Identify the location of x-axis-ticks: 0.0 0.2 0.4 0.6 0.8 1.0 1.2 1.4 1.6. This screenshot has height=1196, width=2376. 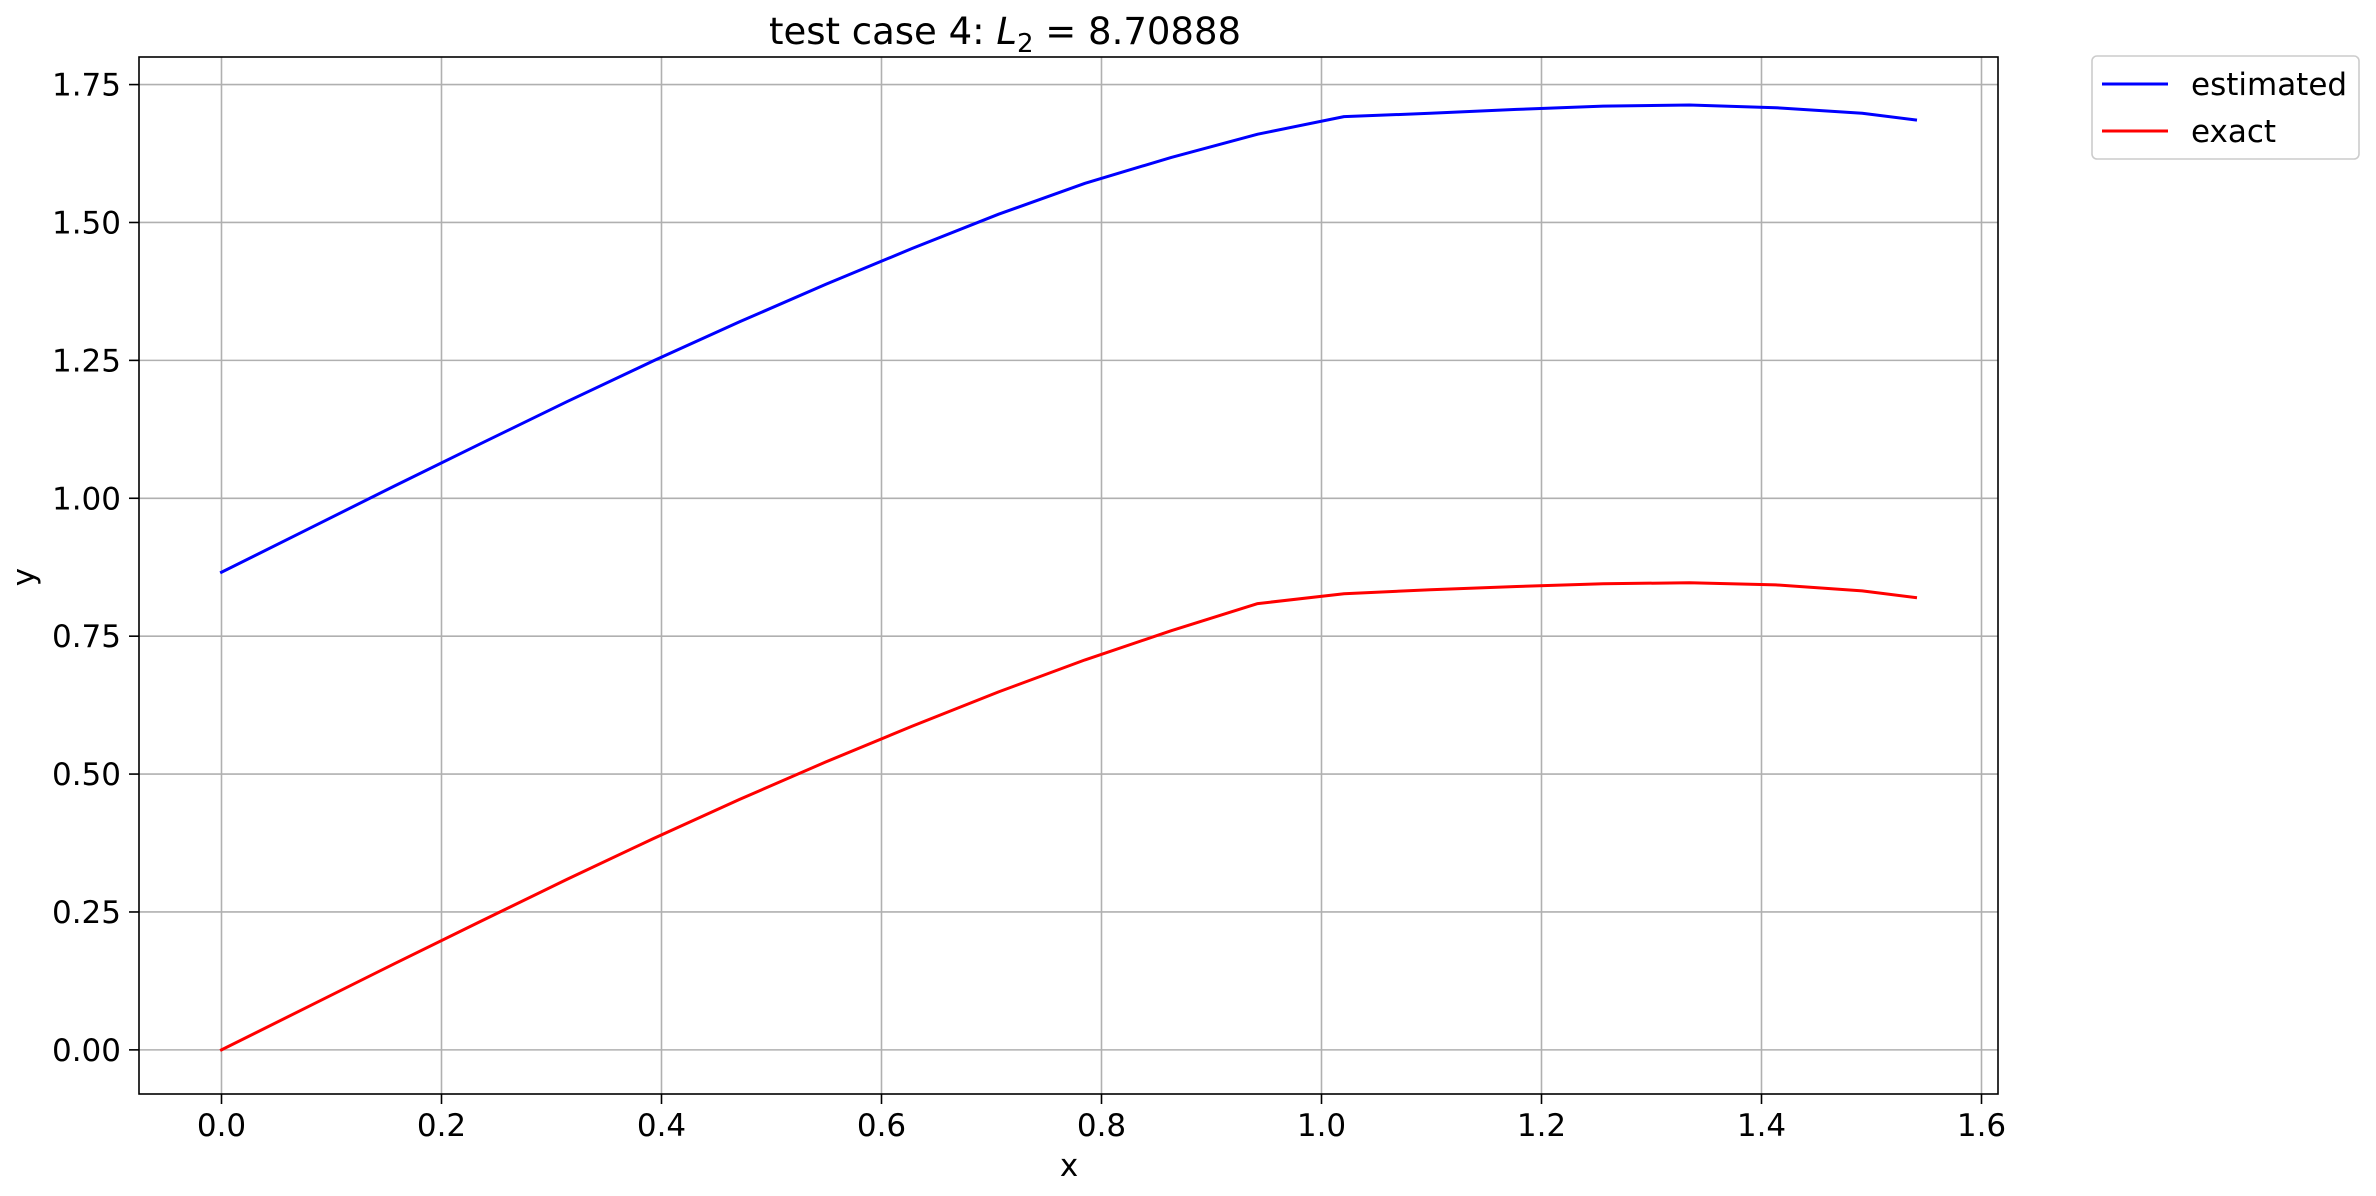
(1101, 1119).